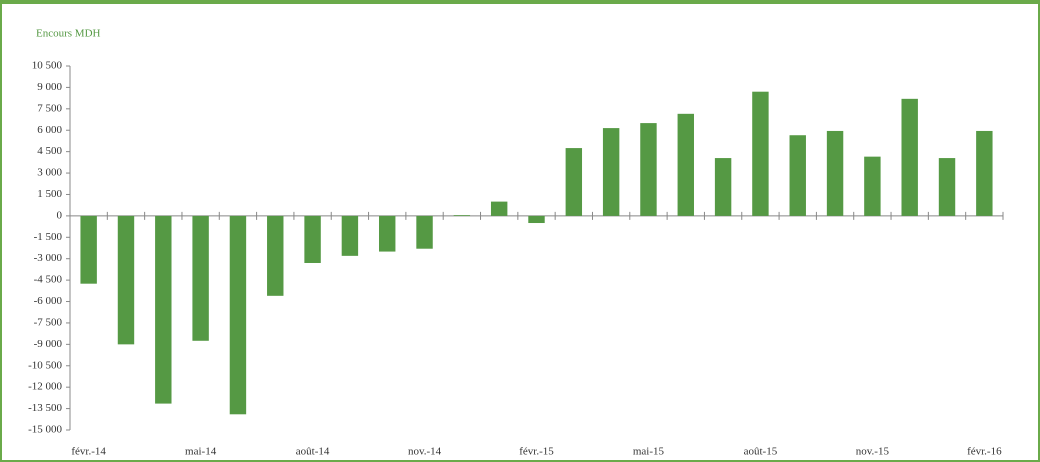 Image resolution: width=1040 pixels, height=462 pixels. What do you see at coordinates (48, 344) in the screenshot?
I see `y-tick-label: -9 000` at bounding box center [48, 344].